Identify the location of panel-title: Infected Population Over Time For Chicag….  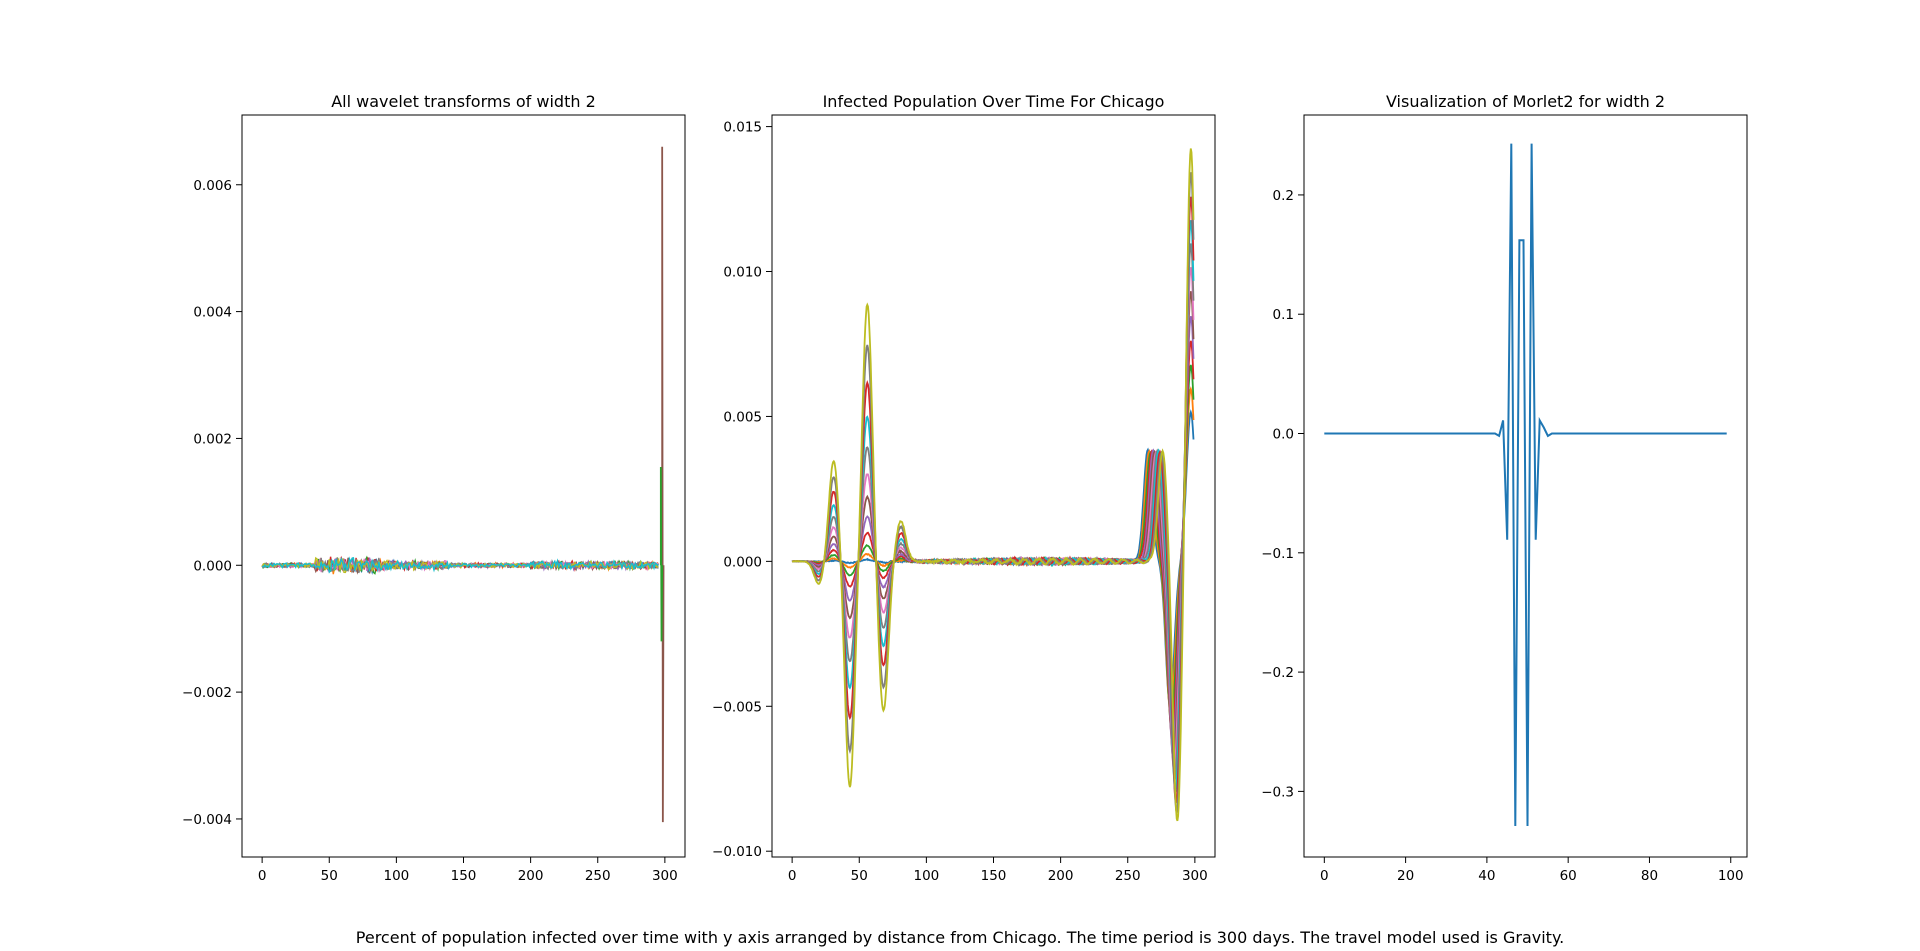
(994, 101).